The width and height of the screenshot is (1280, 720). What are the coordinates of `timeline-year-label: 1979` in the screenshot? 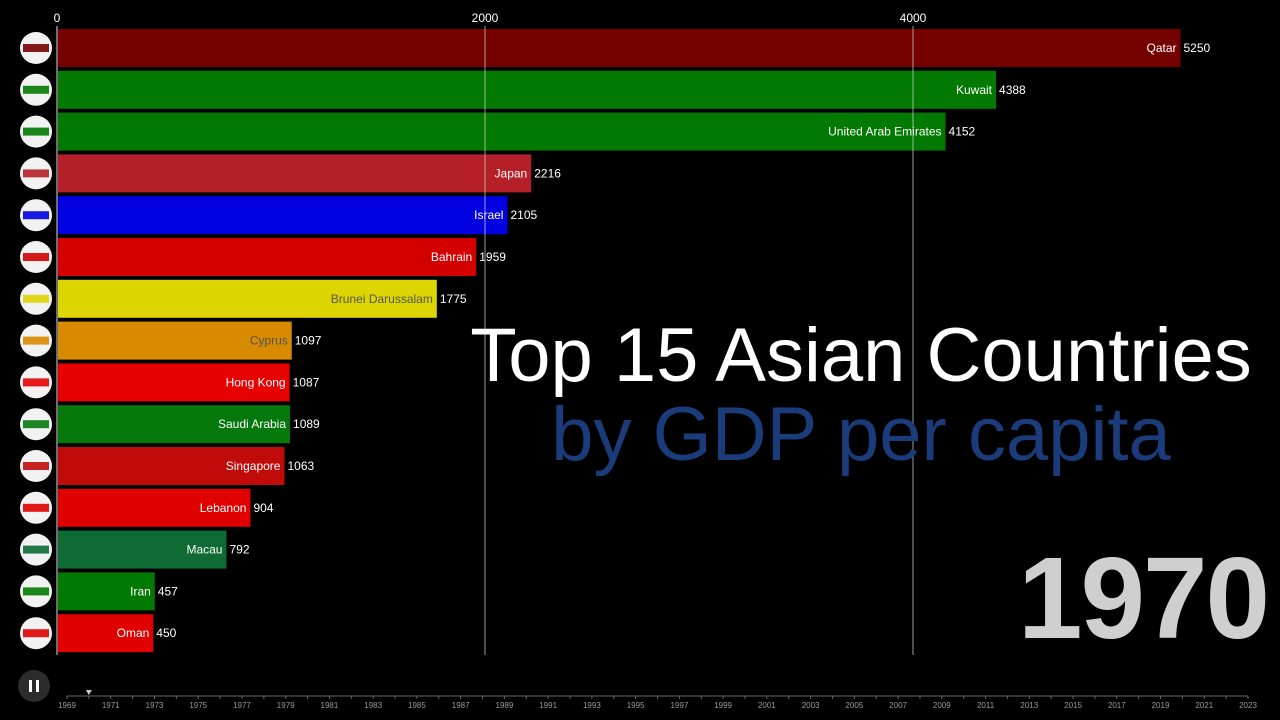 It's located at (286, 705).